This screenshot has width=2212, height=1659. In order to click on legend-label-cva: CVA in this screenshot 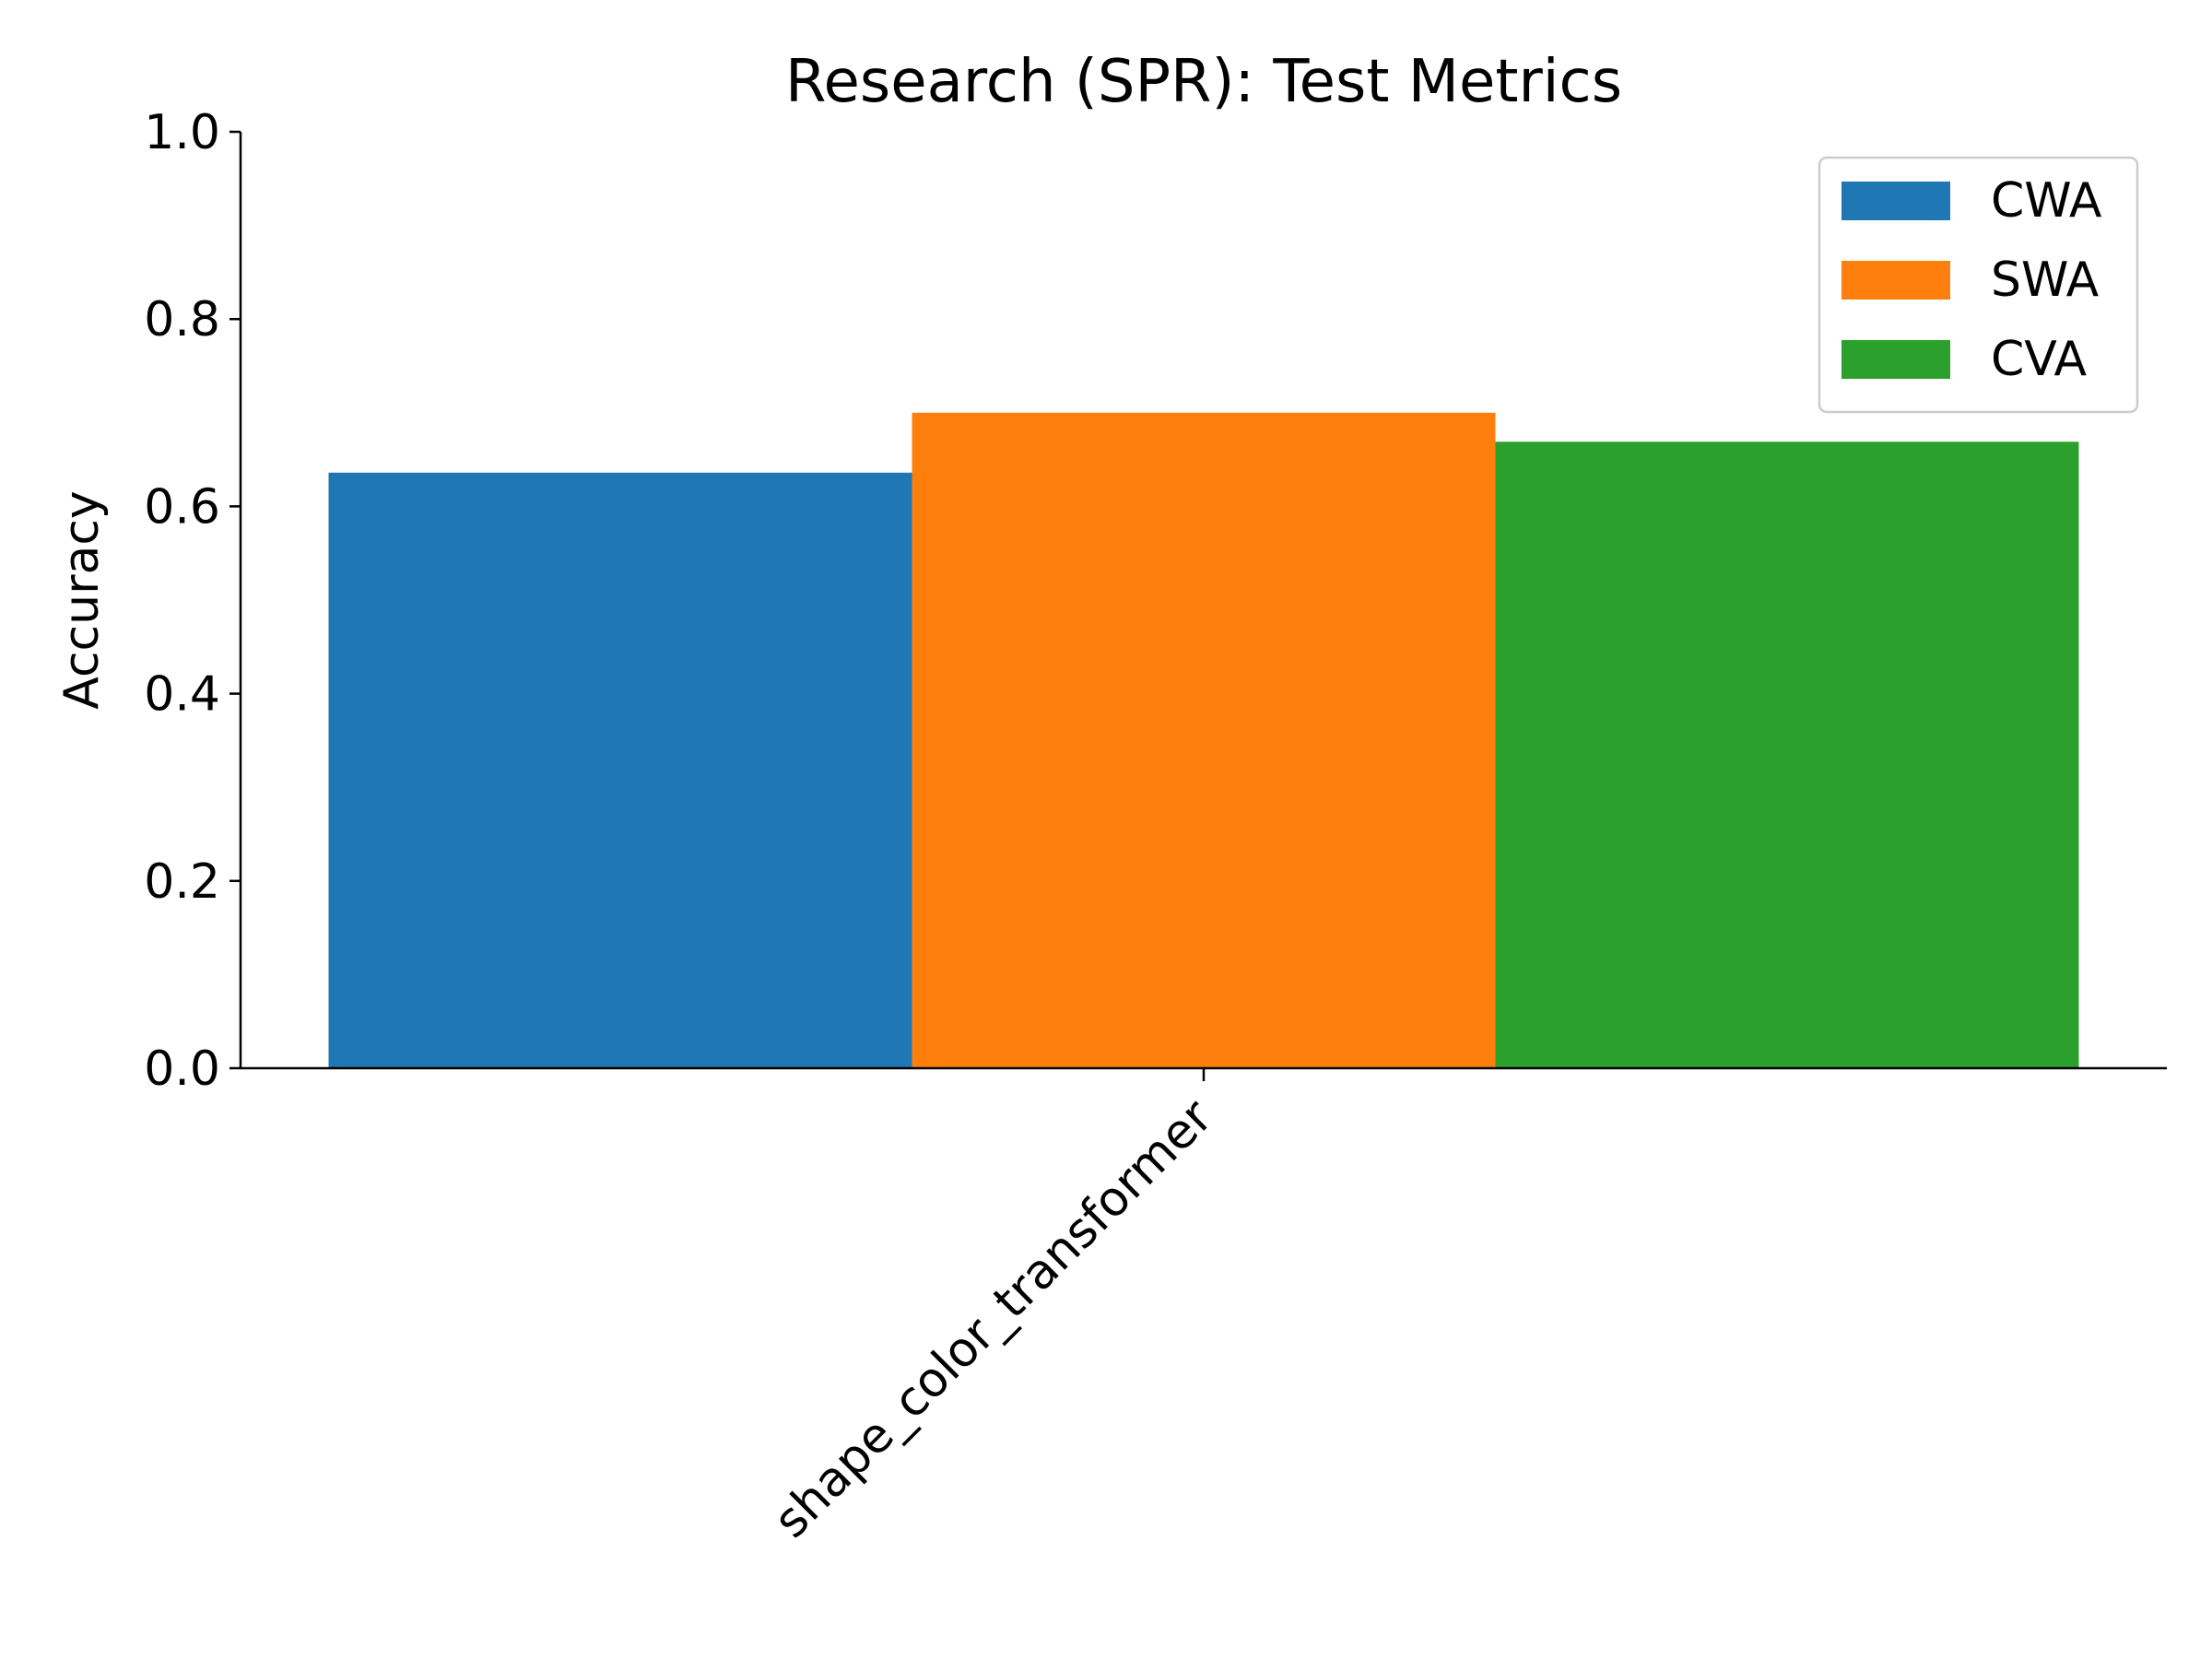, I will do `click(2039, 359)`.